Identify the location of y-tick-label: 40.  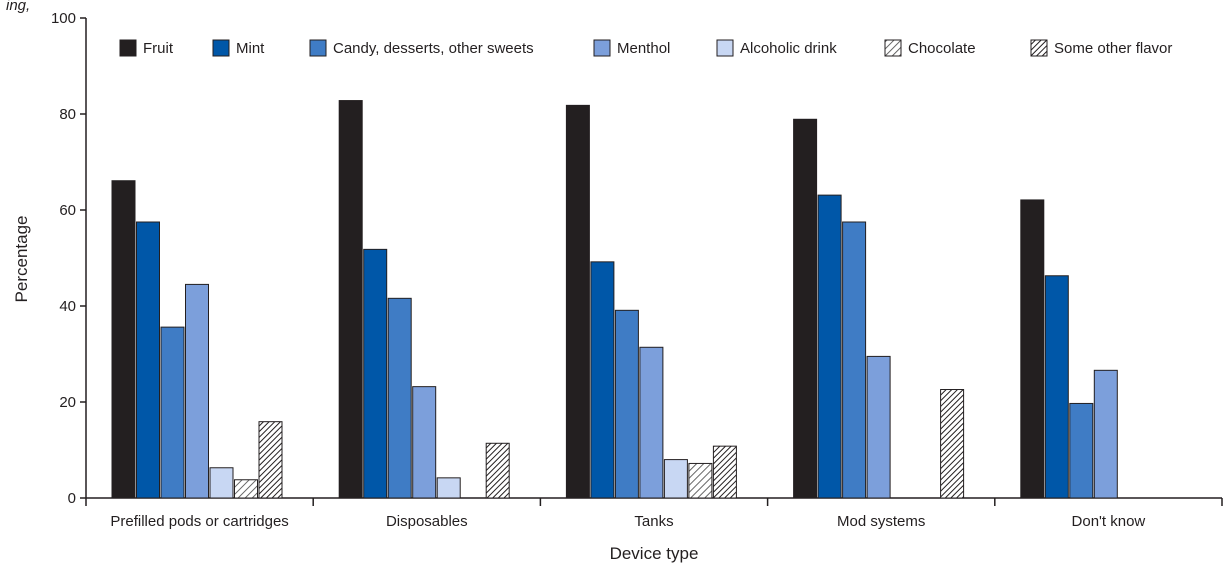
(67, 306).